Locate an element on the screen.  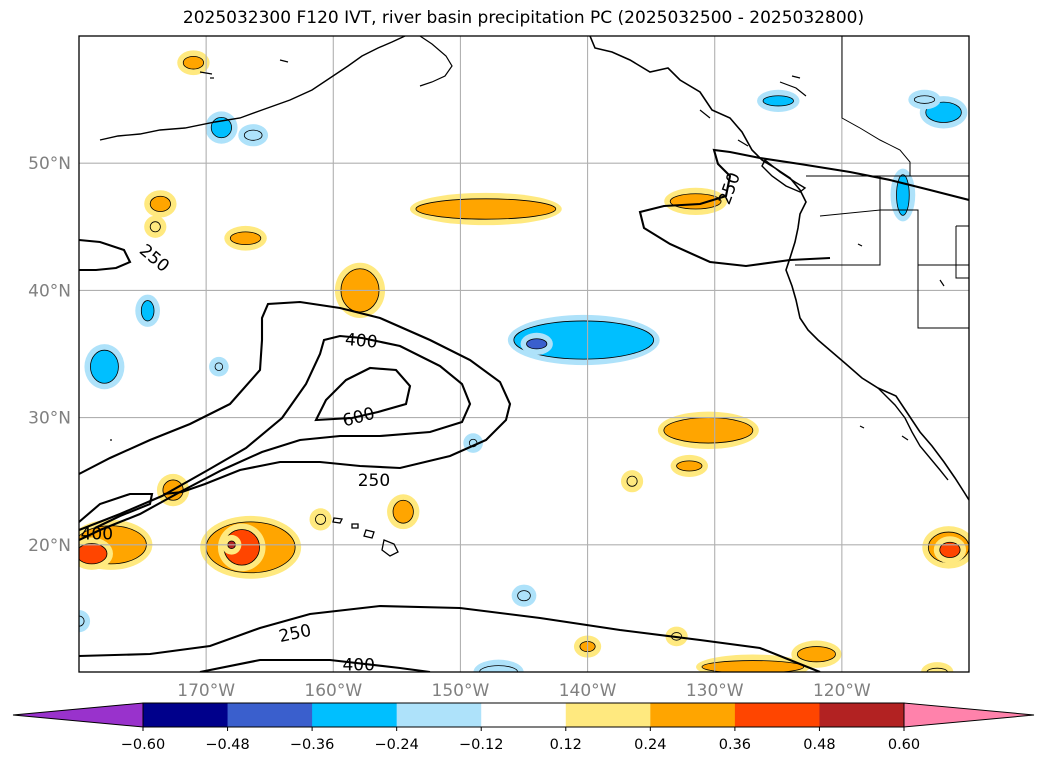
colorbar-tick-label: −0.48 is located at coordinates (227, 745).